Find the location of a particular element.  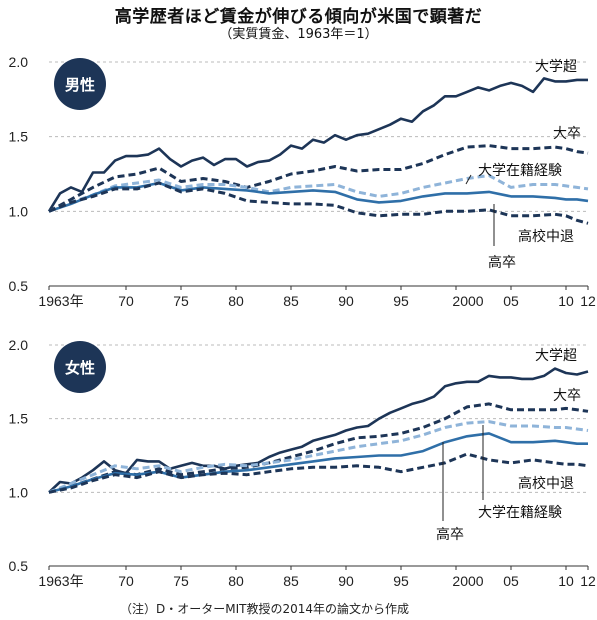

chart-subtitle: （実質賃金、1963年＝1） is located at coordinates (298, 34).